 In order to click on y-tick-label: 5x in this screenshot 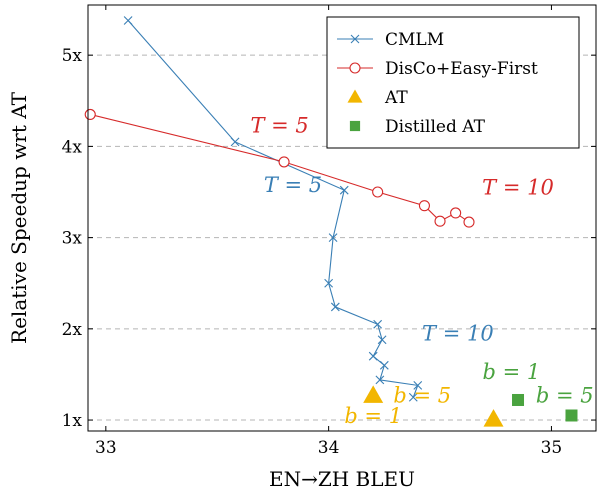, I will do `click(72, 56)`.